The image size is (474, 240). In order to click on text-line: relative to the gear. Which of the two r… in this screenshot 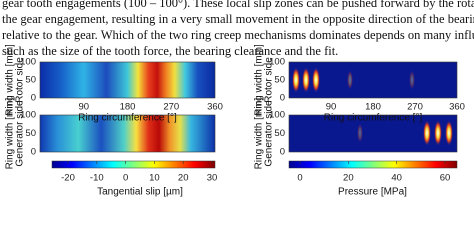, I will do `click(238, 35)`.